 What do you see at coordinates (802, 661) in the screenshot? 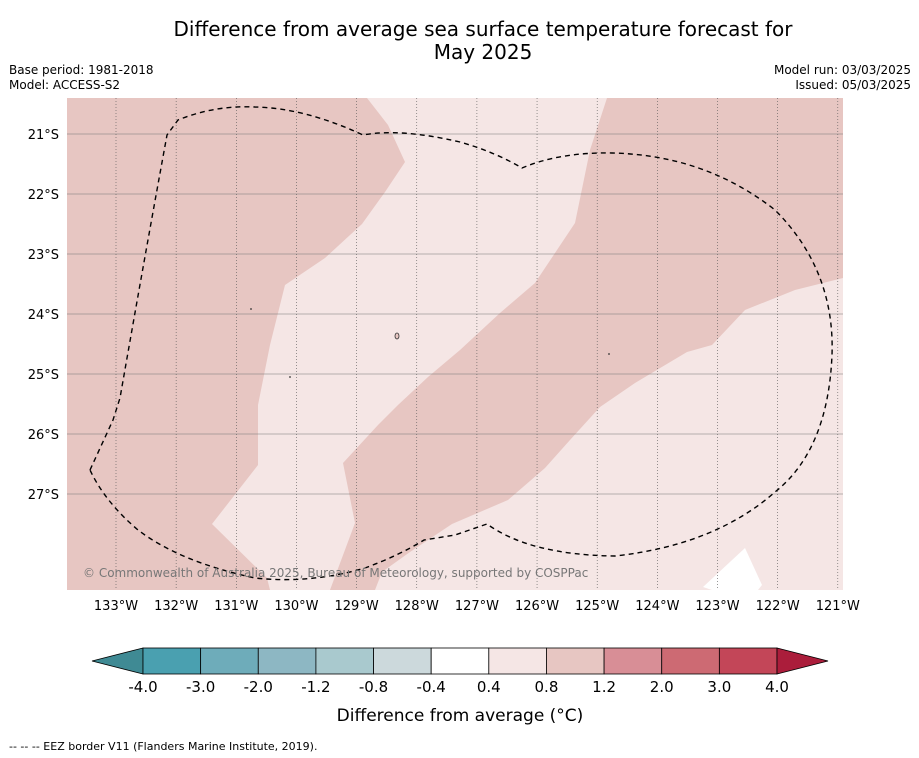
I see `colorbar-extend-high` at bounding box center [802, 661].